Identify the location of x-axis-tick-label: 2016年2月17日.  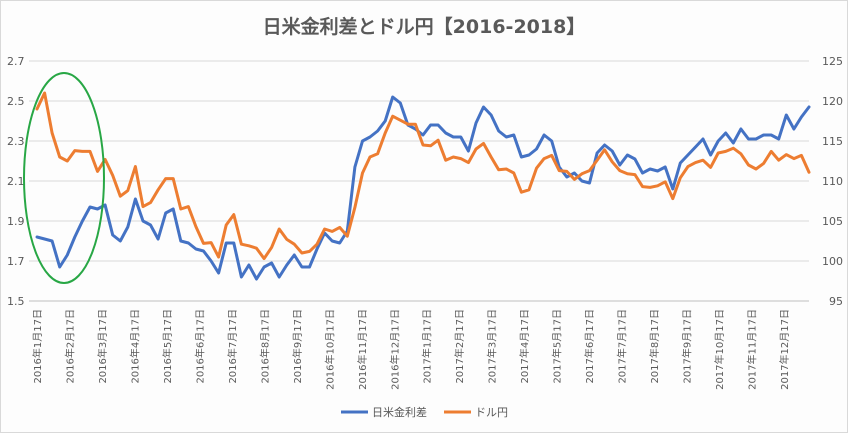
(69, 346).